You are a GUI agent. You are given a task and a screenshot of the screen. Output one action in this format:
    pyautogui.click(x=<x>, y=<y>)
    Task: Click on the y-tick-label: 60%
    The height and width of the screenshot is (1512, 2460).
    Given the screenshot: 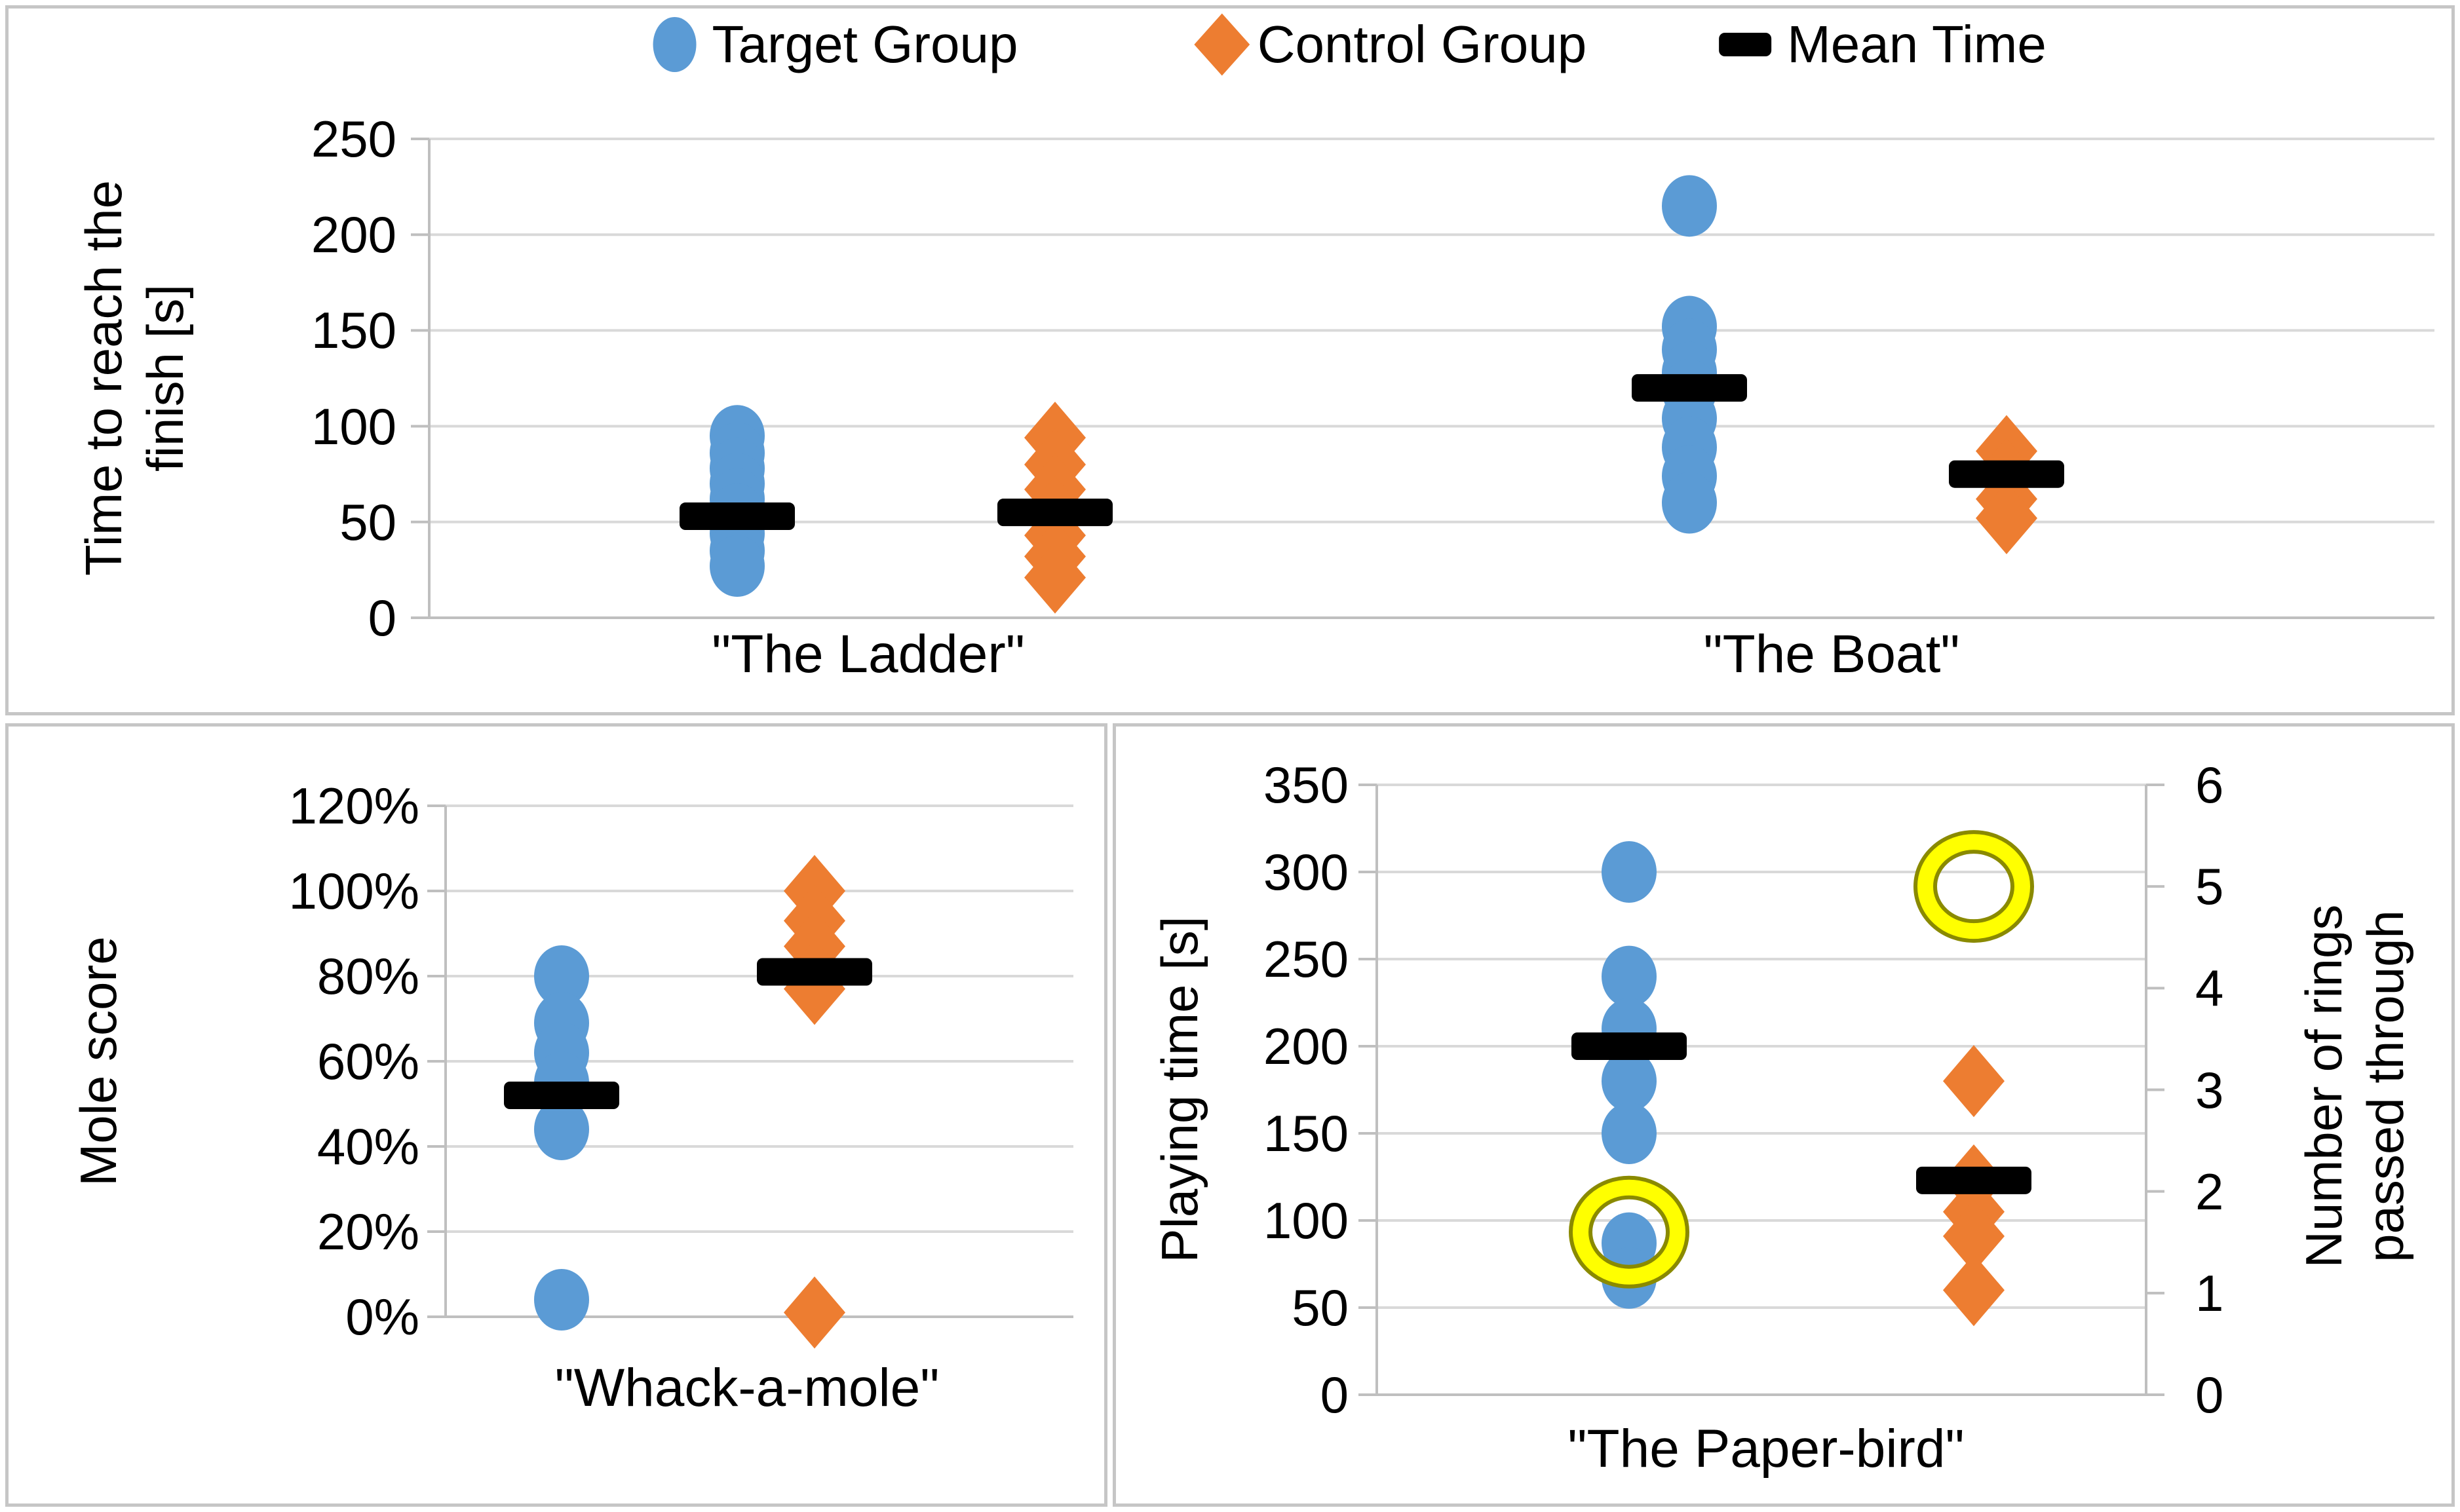 What is the action you would take?
    pyautogui.click(x=368, y=1061)
    